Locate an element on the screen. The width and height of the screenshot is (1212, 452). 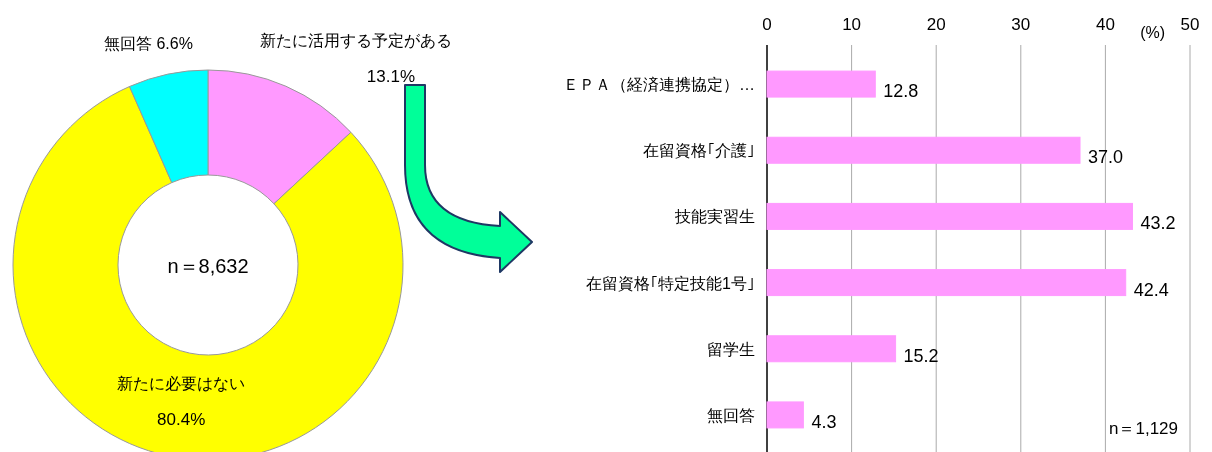
data-label: 37.0 is located at coordinates (1106, 157).